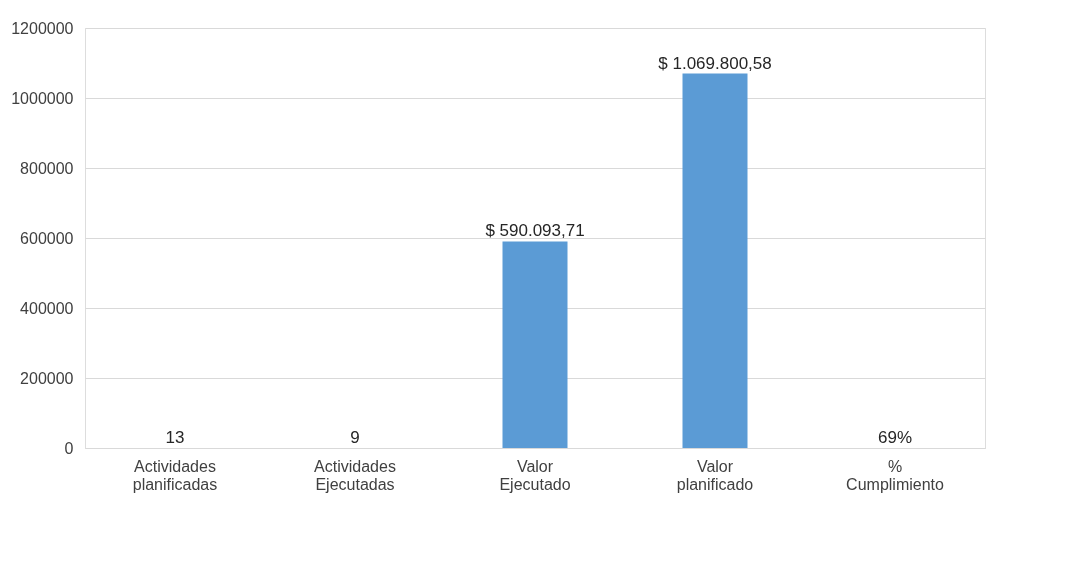 The width and height of the screenshot is (1068, 587). Describe the element at coordinates (42, 28) in the screenshot. I see `y-tick-label: 1200000` at that location.